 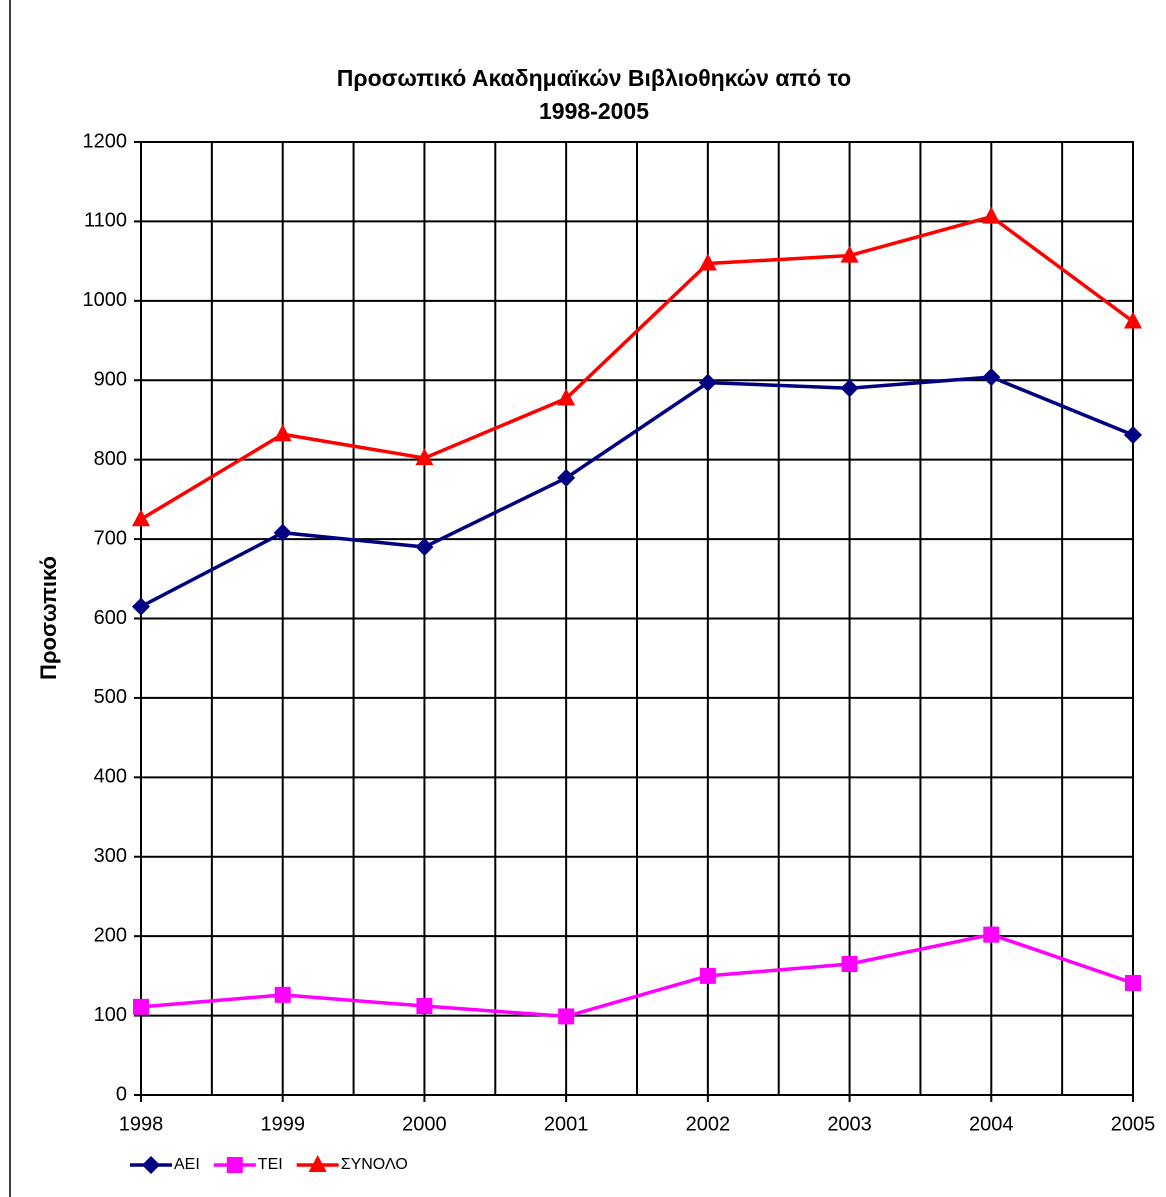 What do you see at coordinates (594, 111) in the screenshot?
I see `chart-subtitle: 1998-2005` at bounding box center [594, 111].